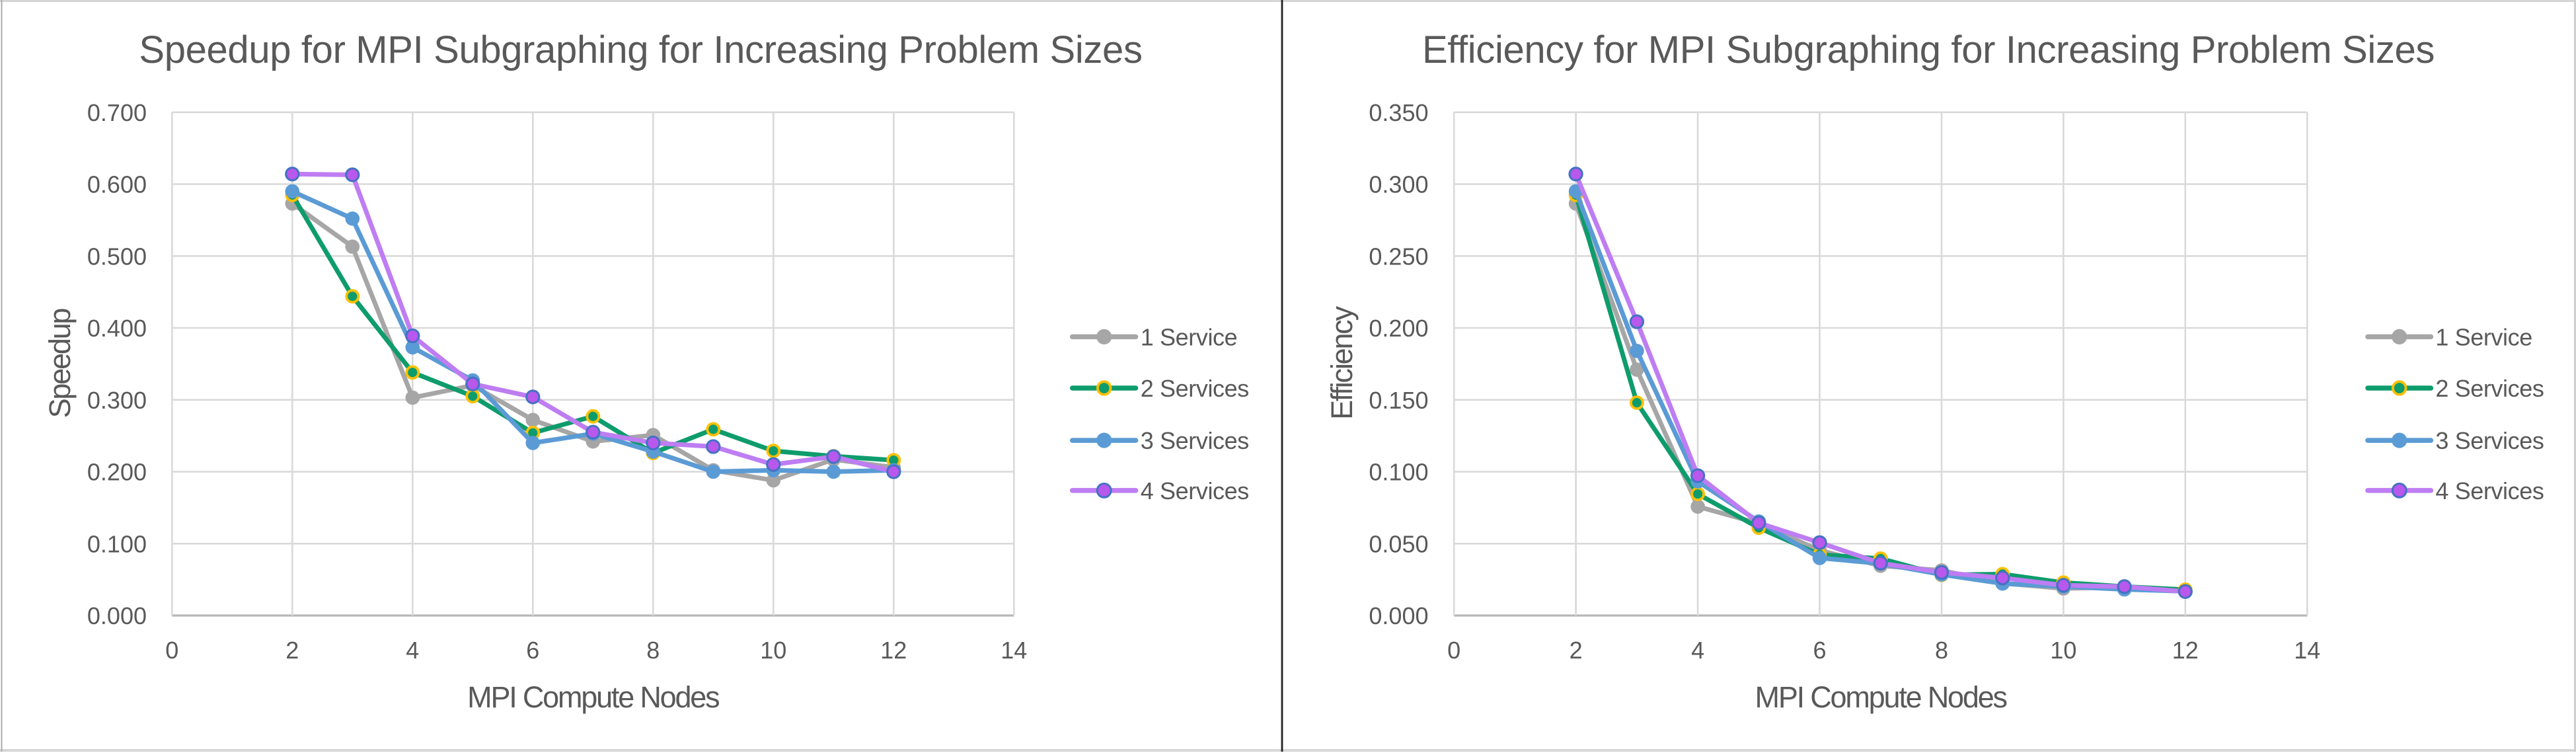  I want to click on svg-text: Efficiency, so click(1342, 362).